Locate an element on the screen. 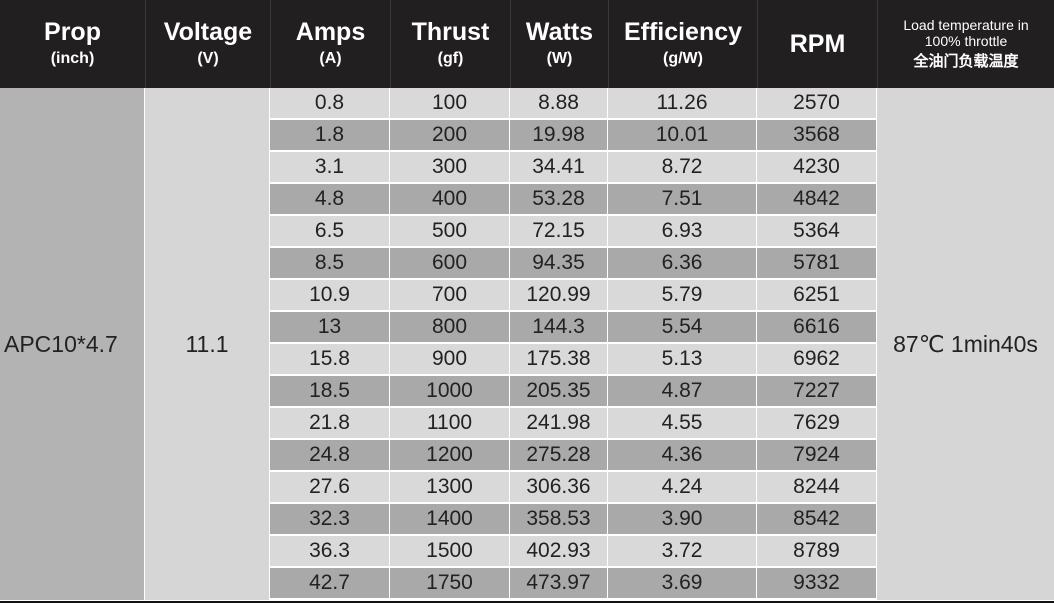 This screenshot has width=1054, height=603. amps-cell: 36.3 is located at coordinates (330, 552).